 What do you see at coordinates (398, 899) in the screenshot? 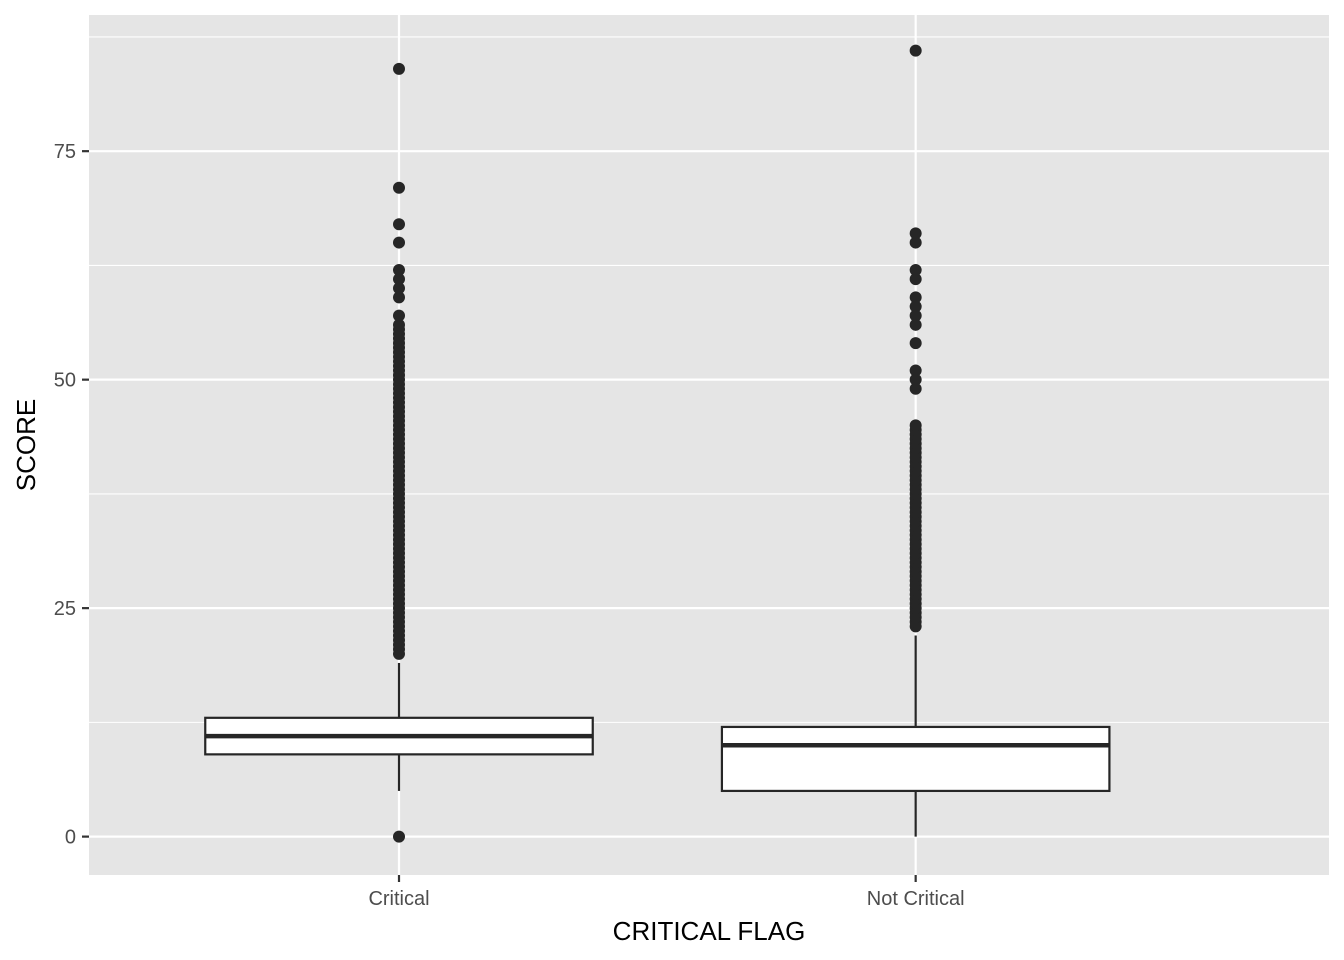
I see `x-tick-label: Critical` at bounding box center [398, 899].